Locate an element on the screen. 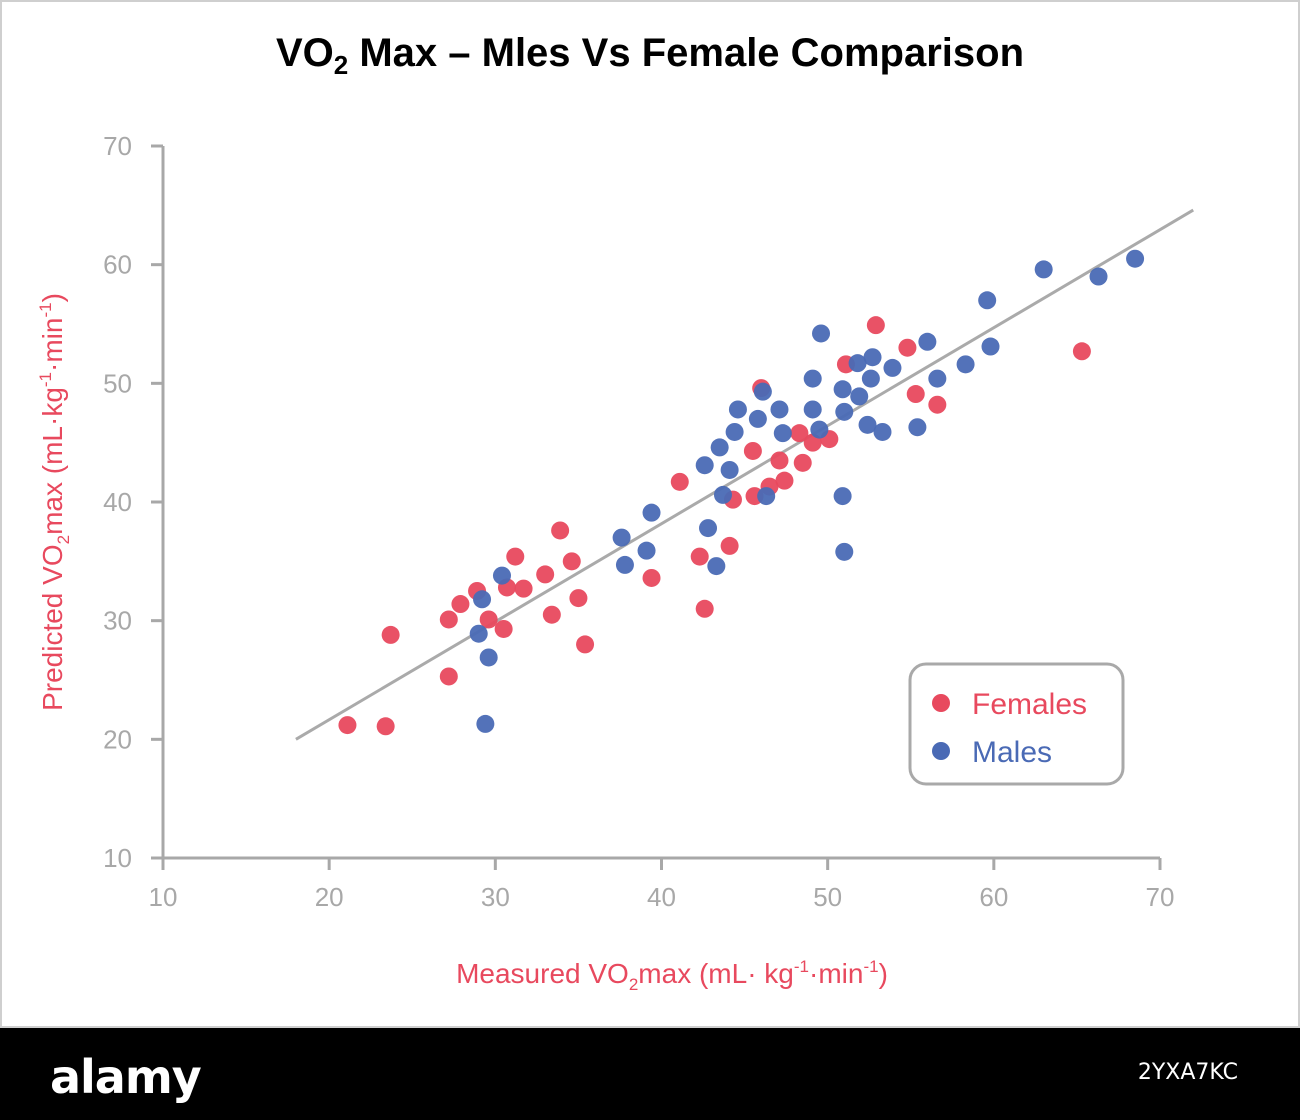  y-axis-label: Predicted VO2max (mL·kg-1·min-1) is located at coordinates (54, 502).